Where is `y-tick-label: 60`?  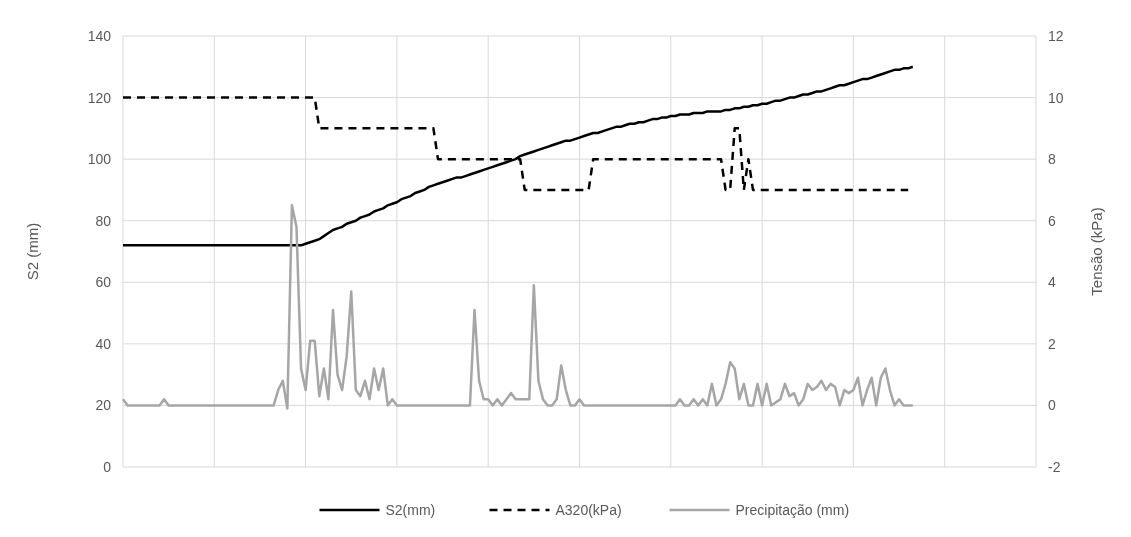
y-tick-label: 60 is located at coordinates (103, 282).